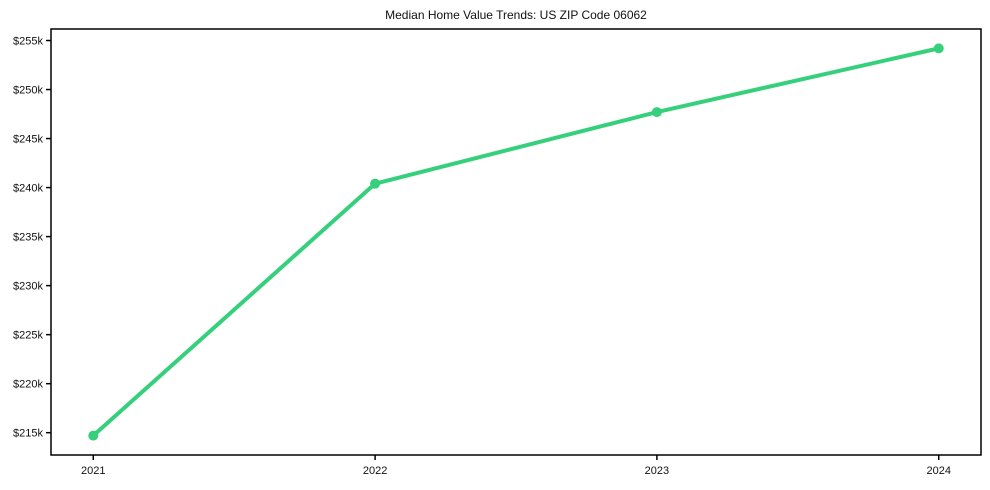  Describe the element at coordinates (28, 42) in the screenshot. I see `y-tick-label: $255k` at that location.